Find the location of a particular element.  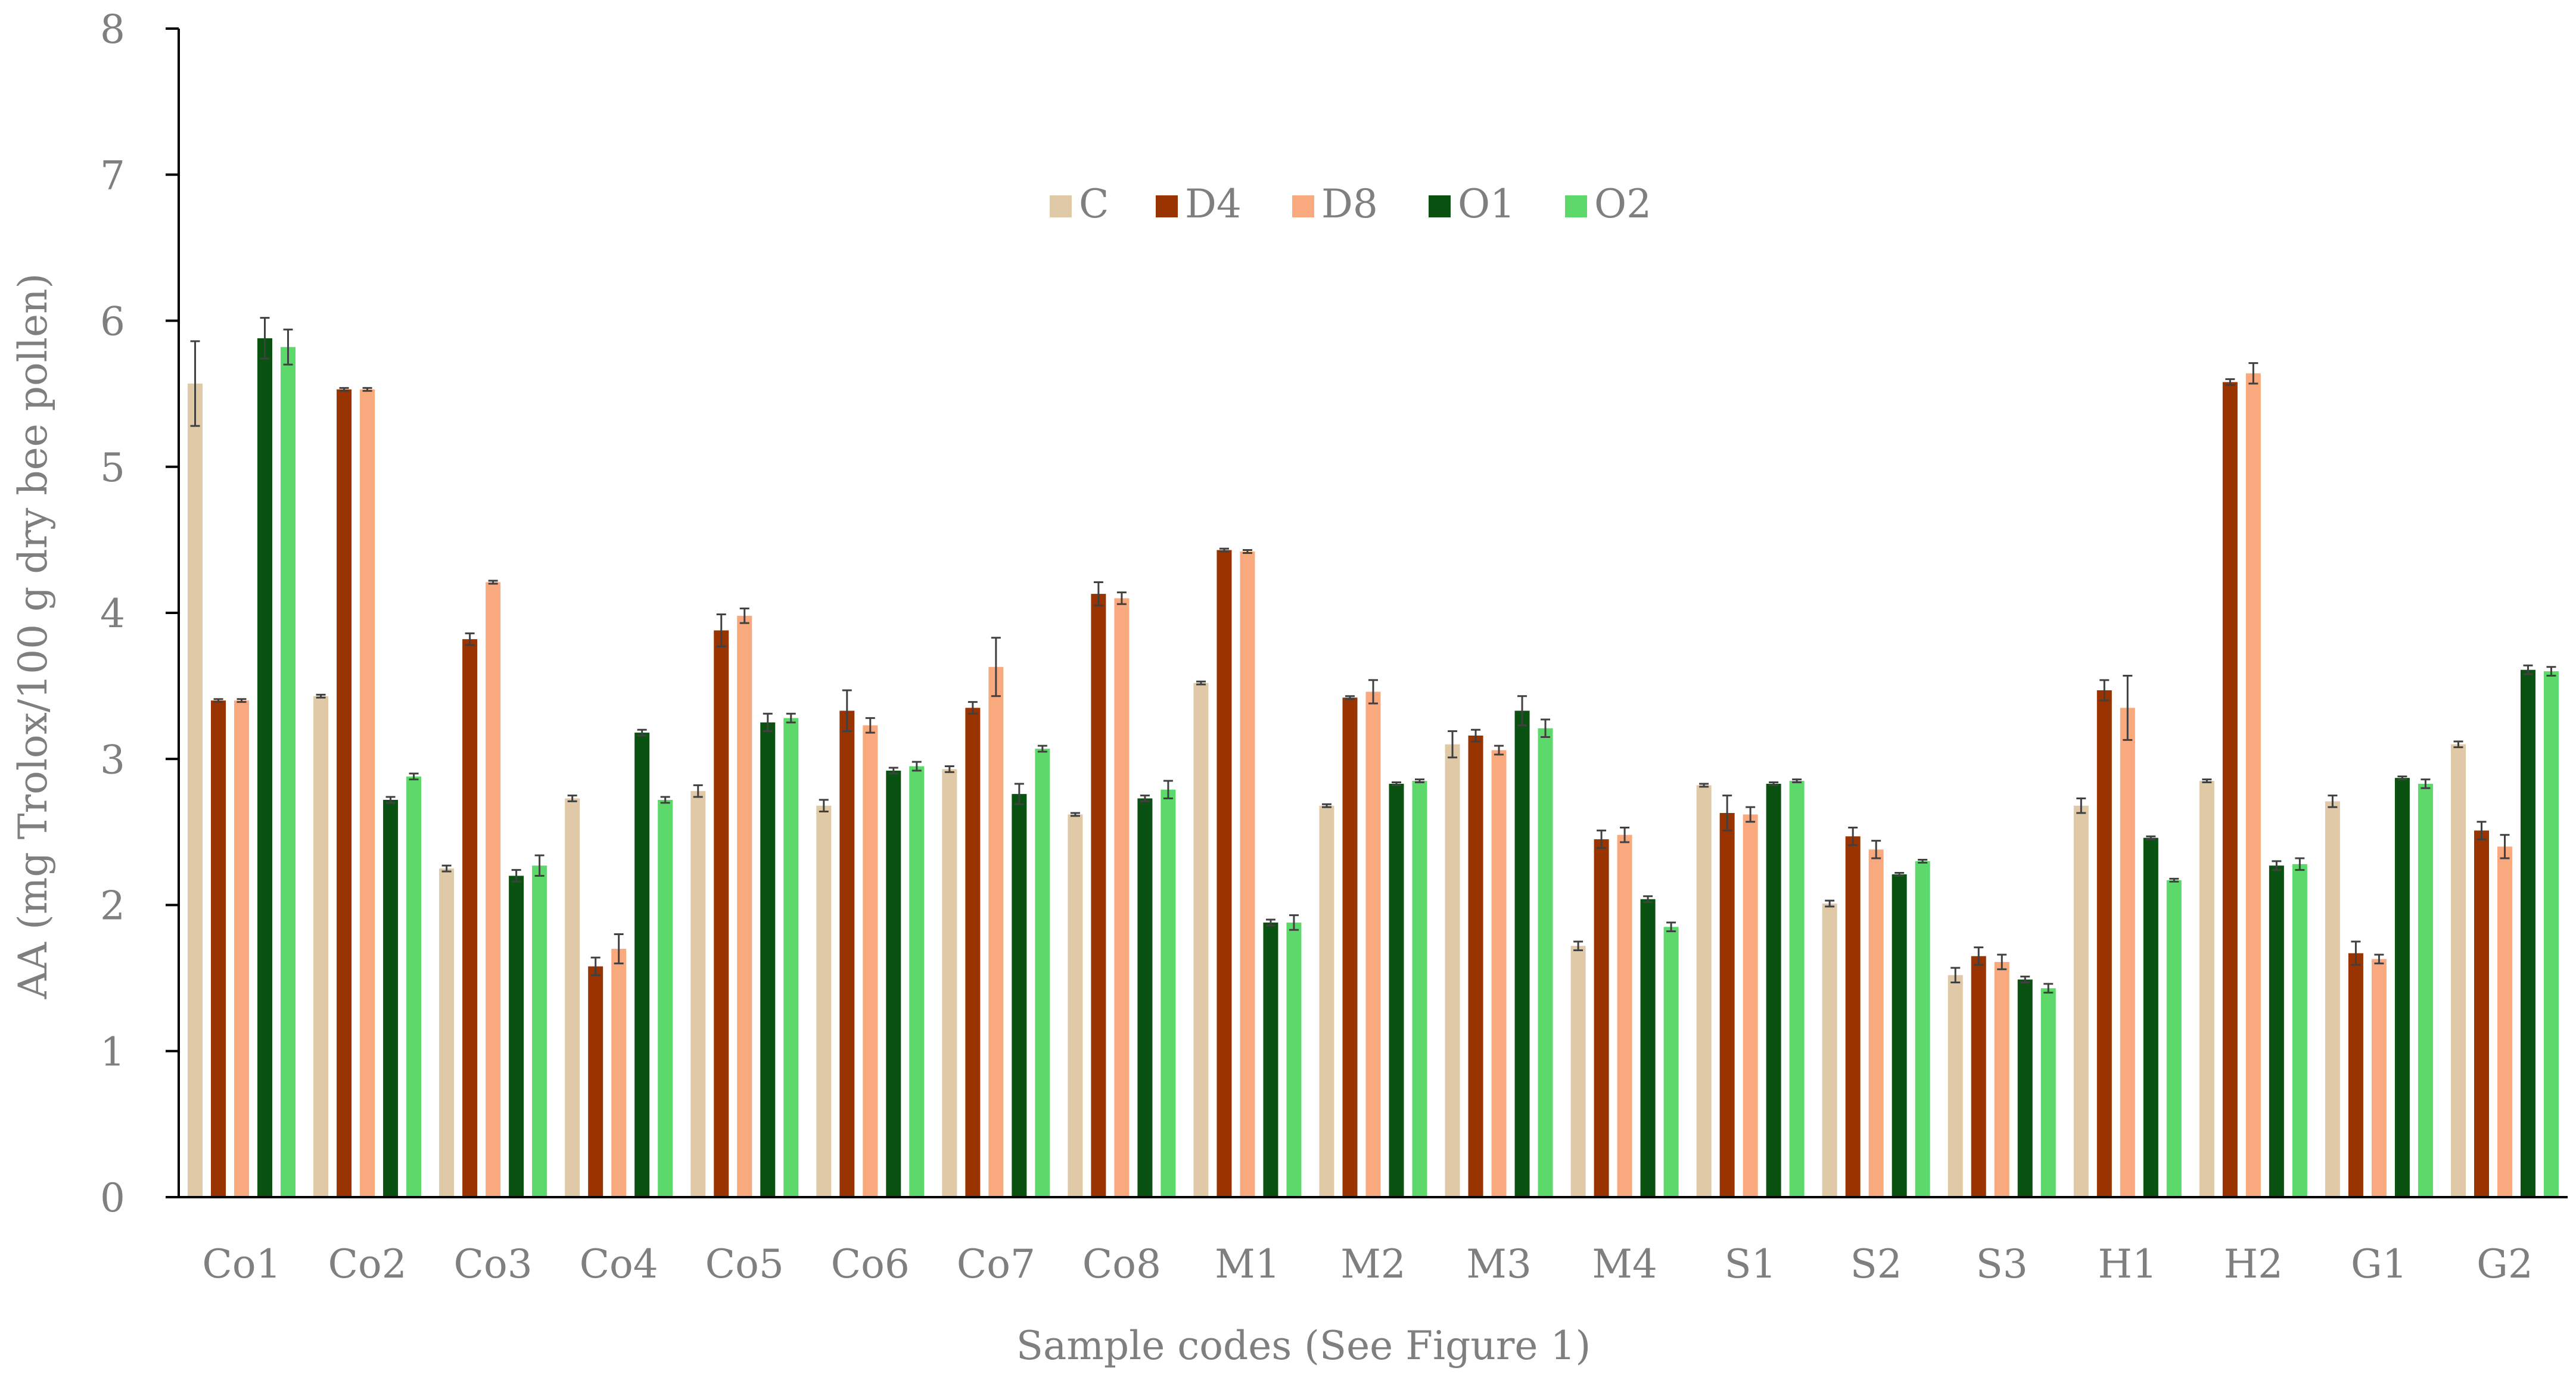

bar-C-S3 is located at coordinates (1955, 1086).